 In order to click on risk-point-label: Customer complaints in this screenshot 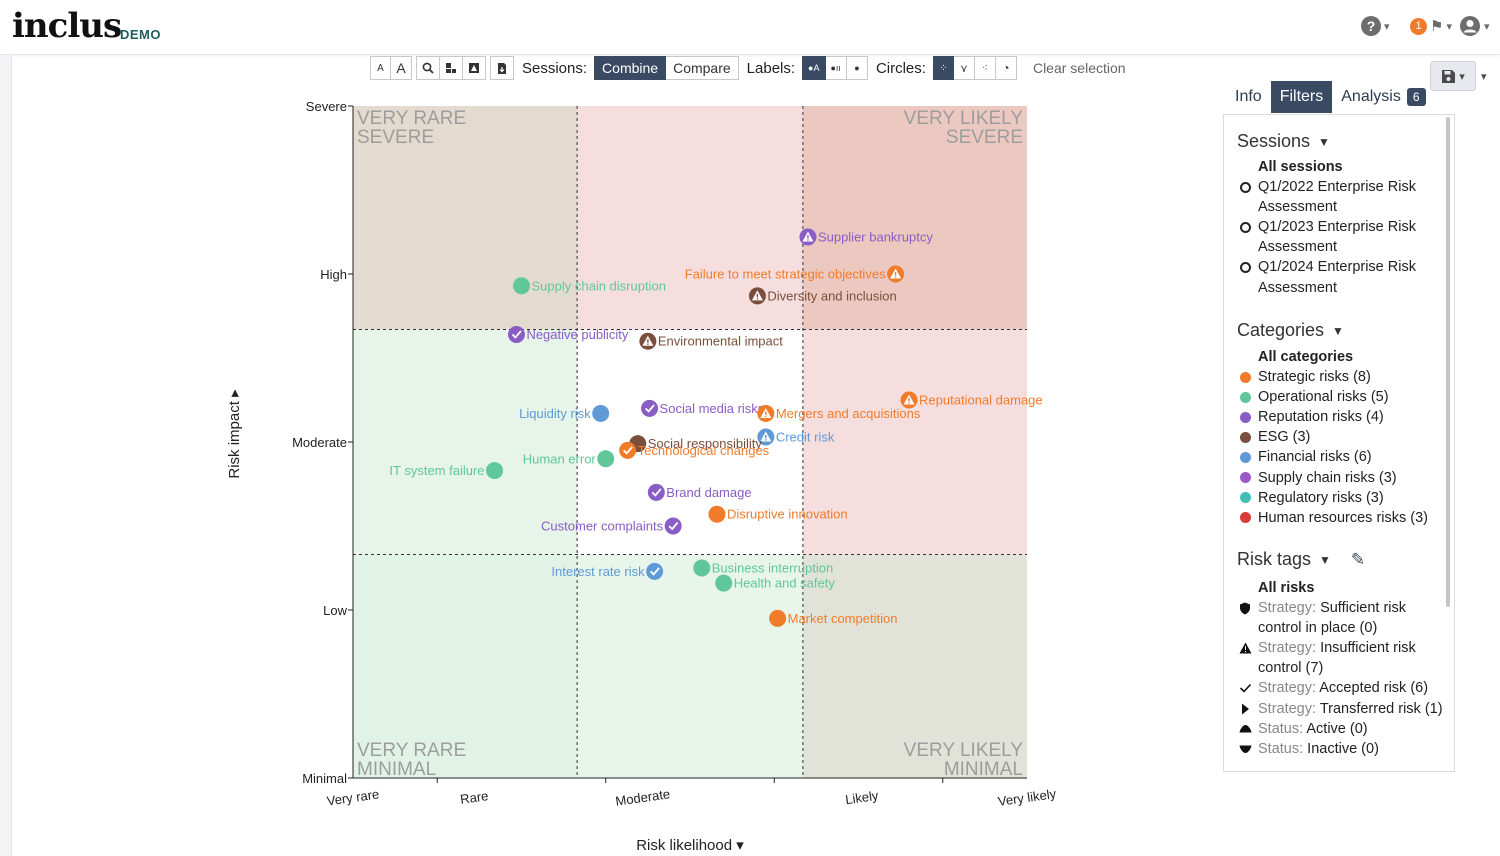, I will do `click(602, 526)`.